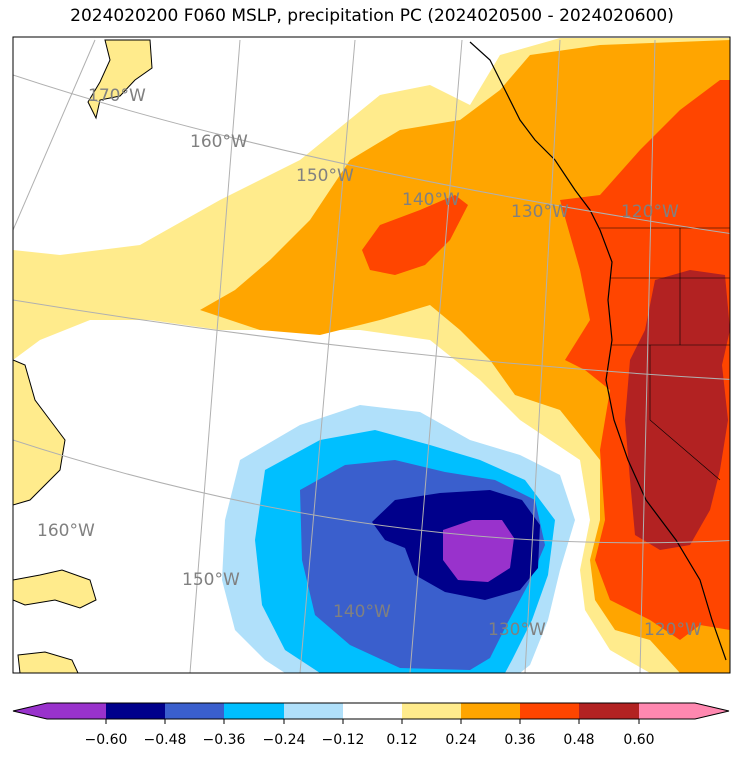 The image size is (744, 759). I want to click on us-state-borders, so click(665, 354).